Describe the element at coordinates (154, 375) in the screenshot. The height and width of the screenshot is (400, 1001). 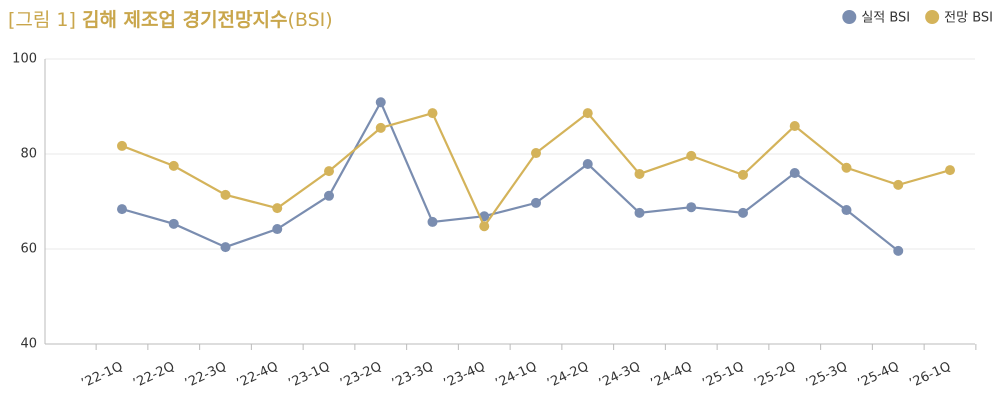
I see `x-tick-label: ’22-2Q` at that location.